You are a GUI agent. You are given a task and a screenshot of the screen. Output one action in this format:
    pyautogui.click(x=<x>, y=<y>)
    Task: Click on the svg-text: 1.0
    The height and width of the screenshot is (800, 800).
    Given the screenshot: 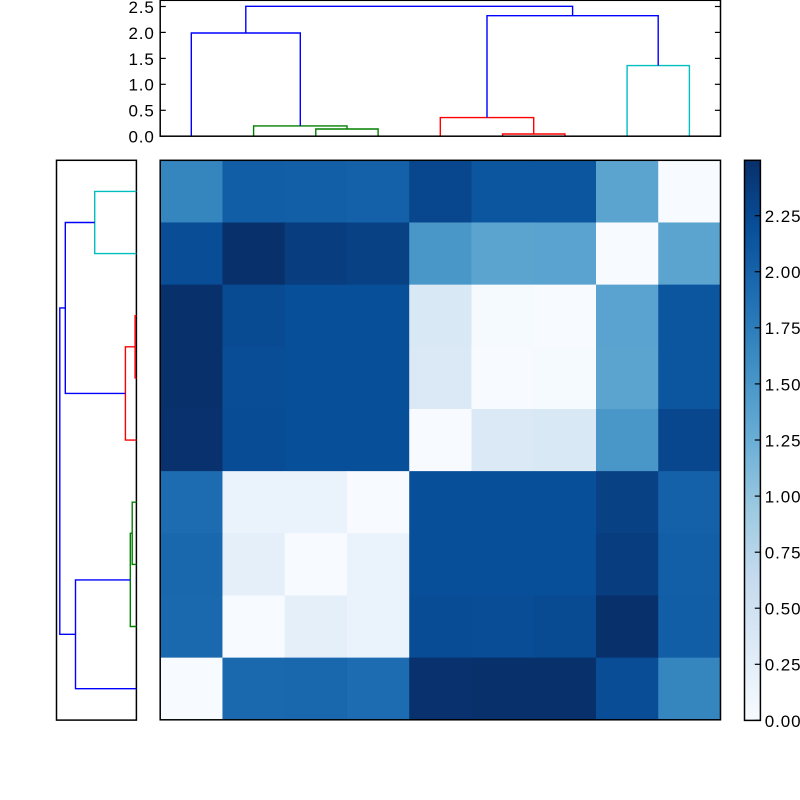 What is the action you would take?
    pyautogui.click(x=141, y=85)
    